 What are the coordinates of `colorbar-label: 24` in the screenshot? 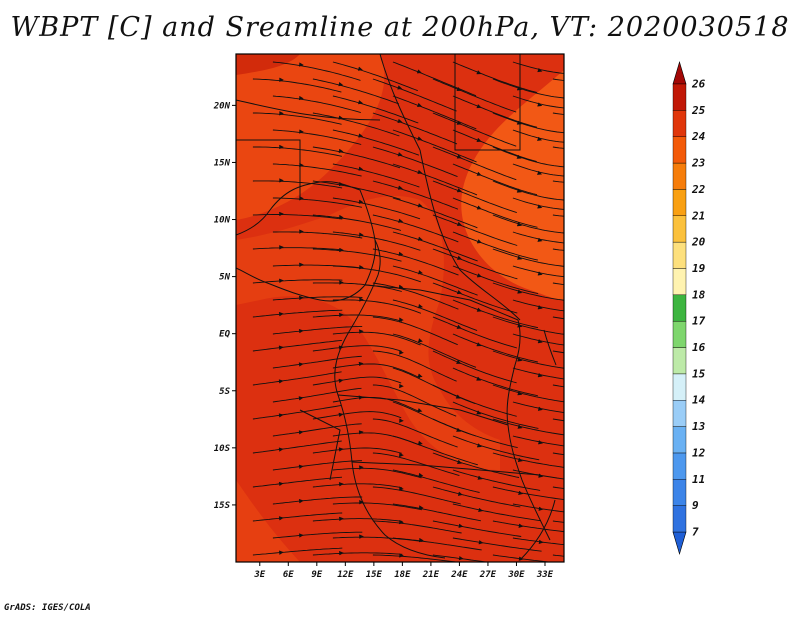 It's located at (698, 136).